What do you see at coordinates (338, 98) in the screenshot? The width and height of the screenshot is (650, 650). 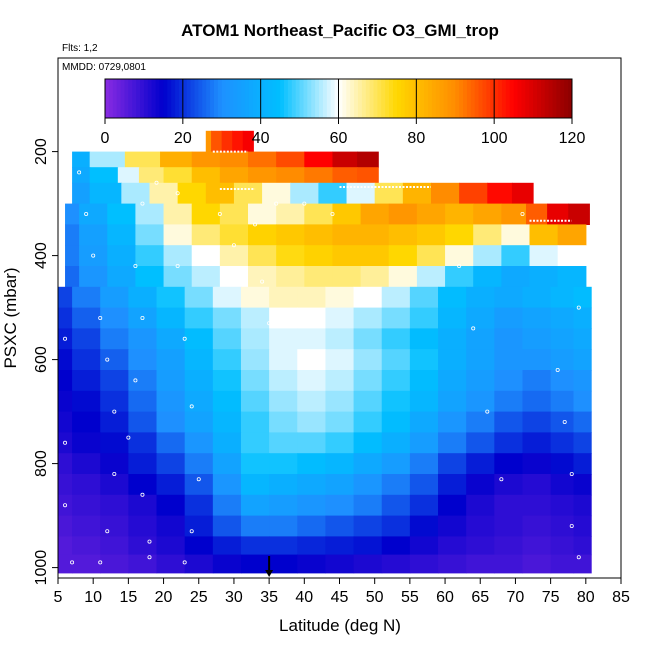 I see `colorbar` at bounding box center [338, 98].